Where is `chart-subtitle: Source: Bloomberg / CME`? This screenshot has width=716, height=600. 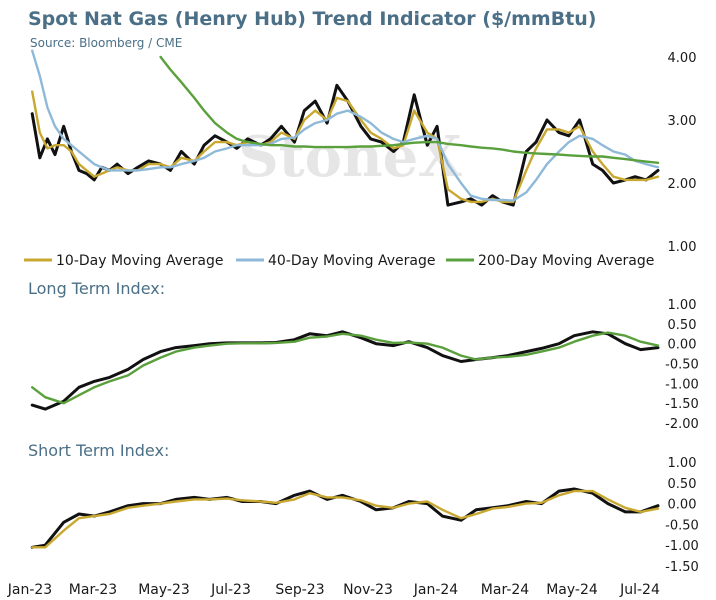
chart-subtitle: Source: Bloomberg / CME is located at coordinates (106, 43).